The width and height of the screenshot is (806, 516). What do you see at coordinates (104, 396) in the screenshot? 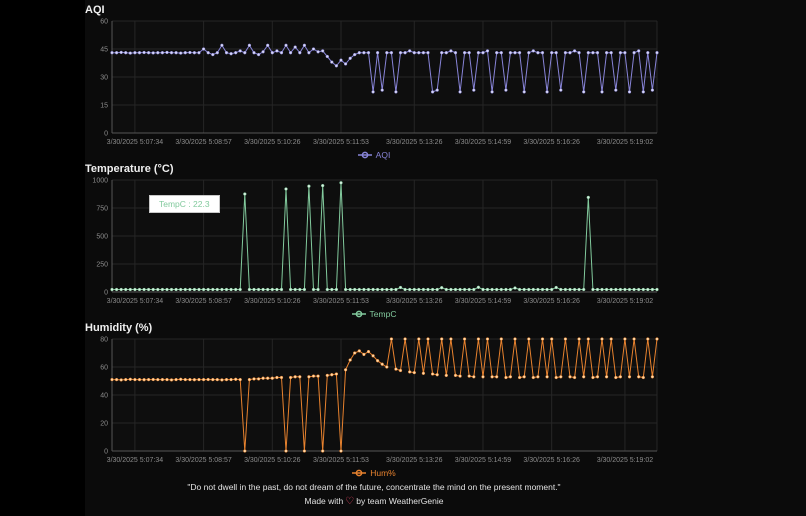
I see `svg-text: 40` at bounding box center [104, 396].